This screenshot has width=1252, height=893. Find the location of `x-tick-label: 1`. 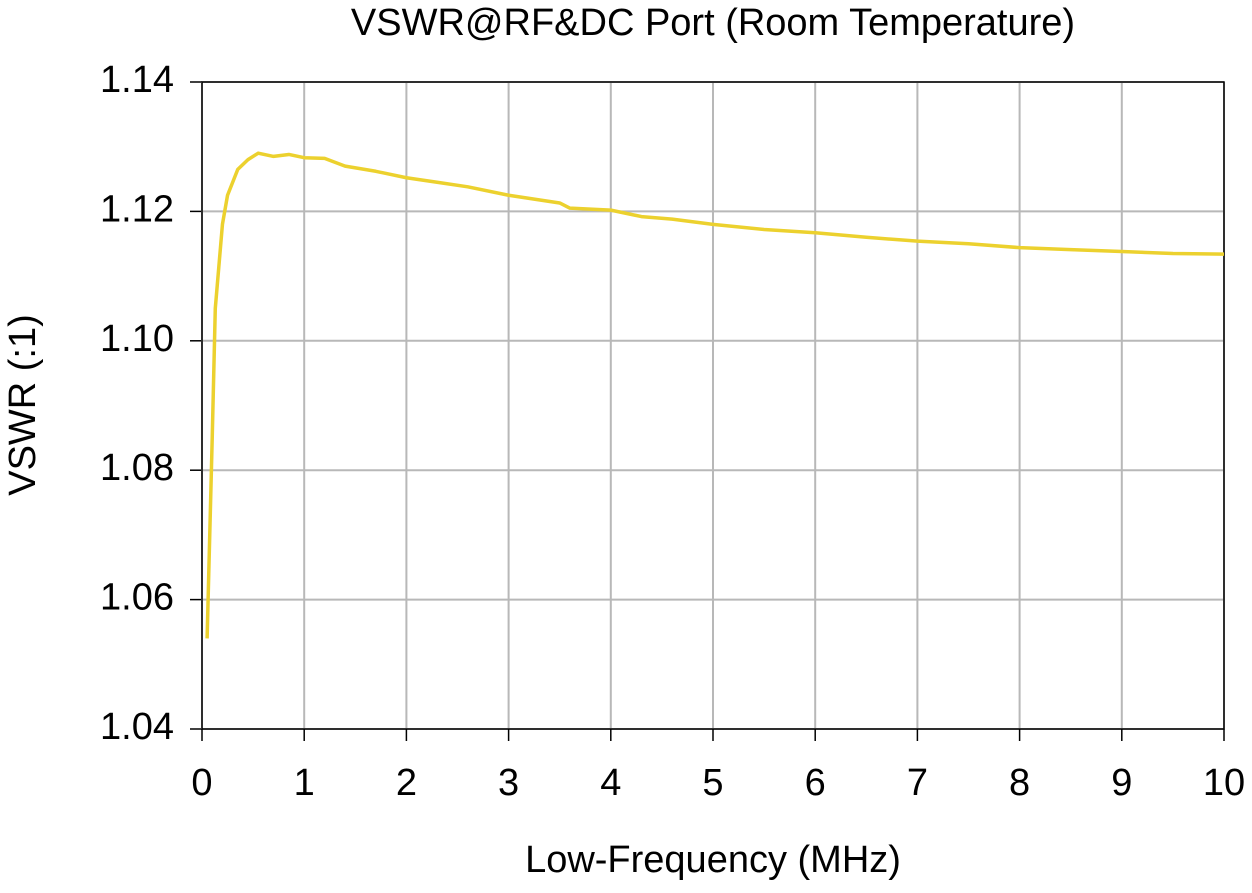

x-tick-label: 1 is located at coordinates (304, 783).